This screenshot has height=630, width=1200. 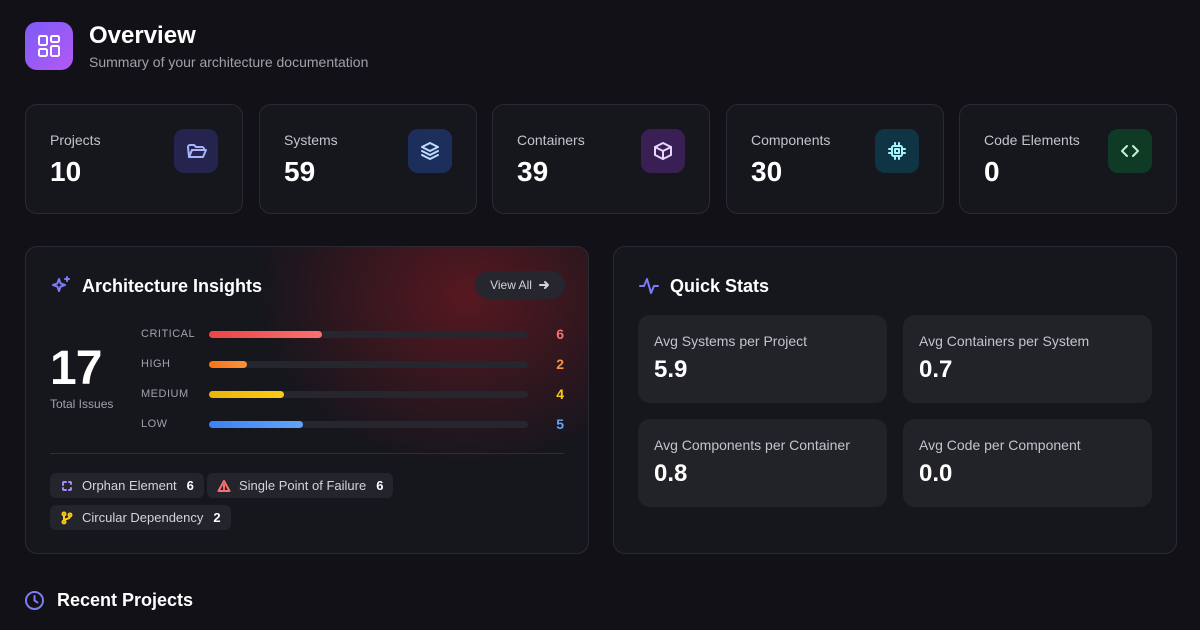 What do you see at coordinates (551, 140) in the screenshot?
I see `stat-label: Containers` at bounding box center [551, 140].